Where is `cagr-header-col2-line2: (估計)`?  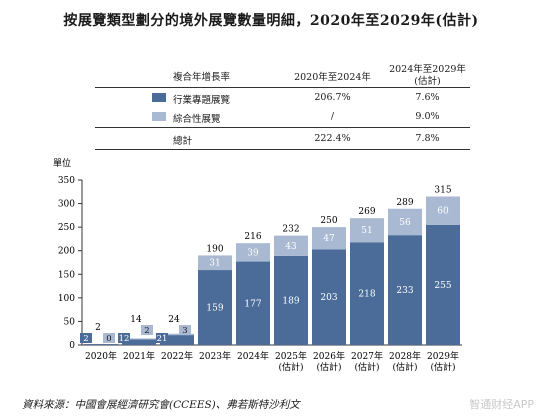 cagr-header-col2-line2: (估計) is located at coordinates (427, 81).